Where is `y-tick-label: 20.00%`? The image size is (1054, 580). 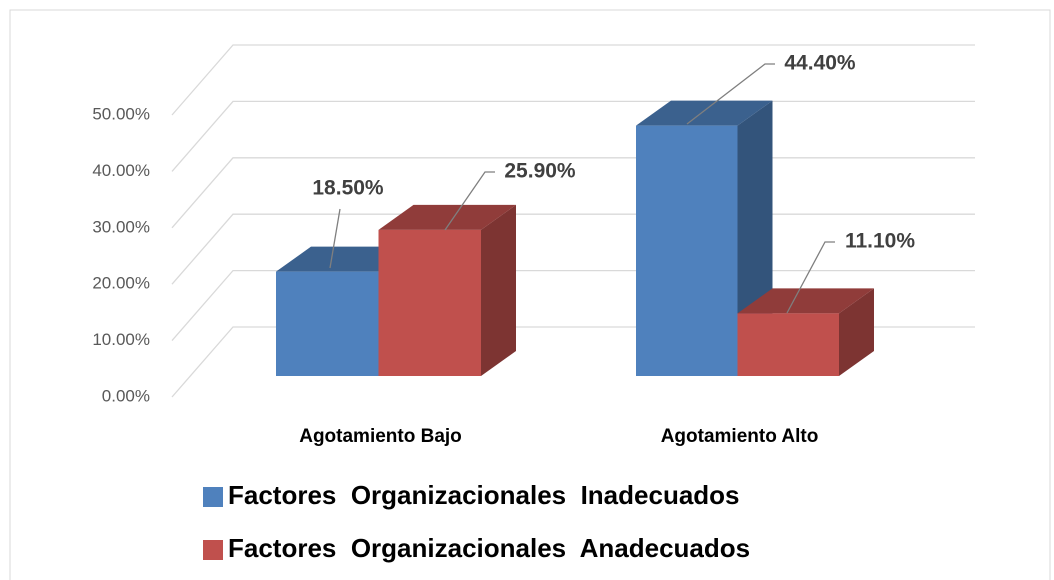 y-tick-label: 20.00% is located at coordinates (121, 283).